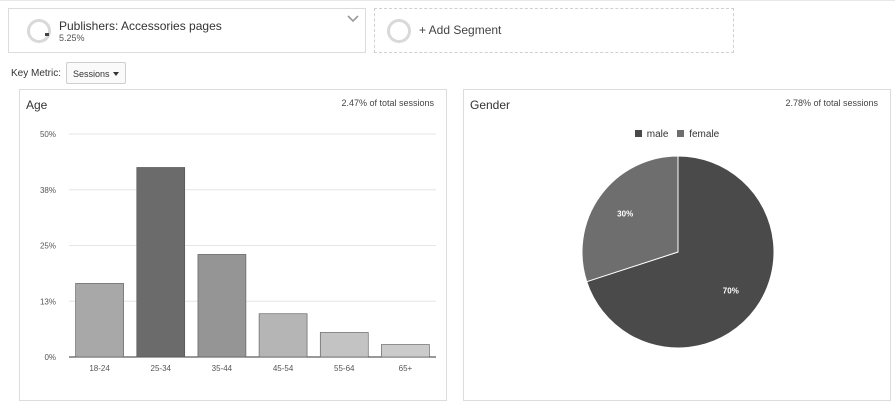  Describe the element at coordinates (48, 246) in the screenshot. I see `y-tick-label: 25%` at that location.